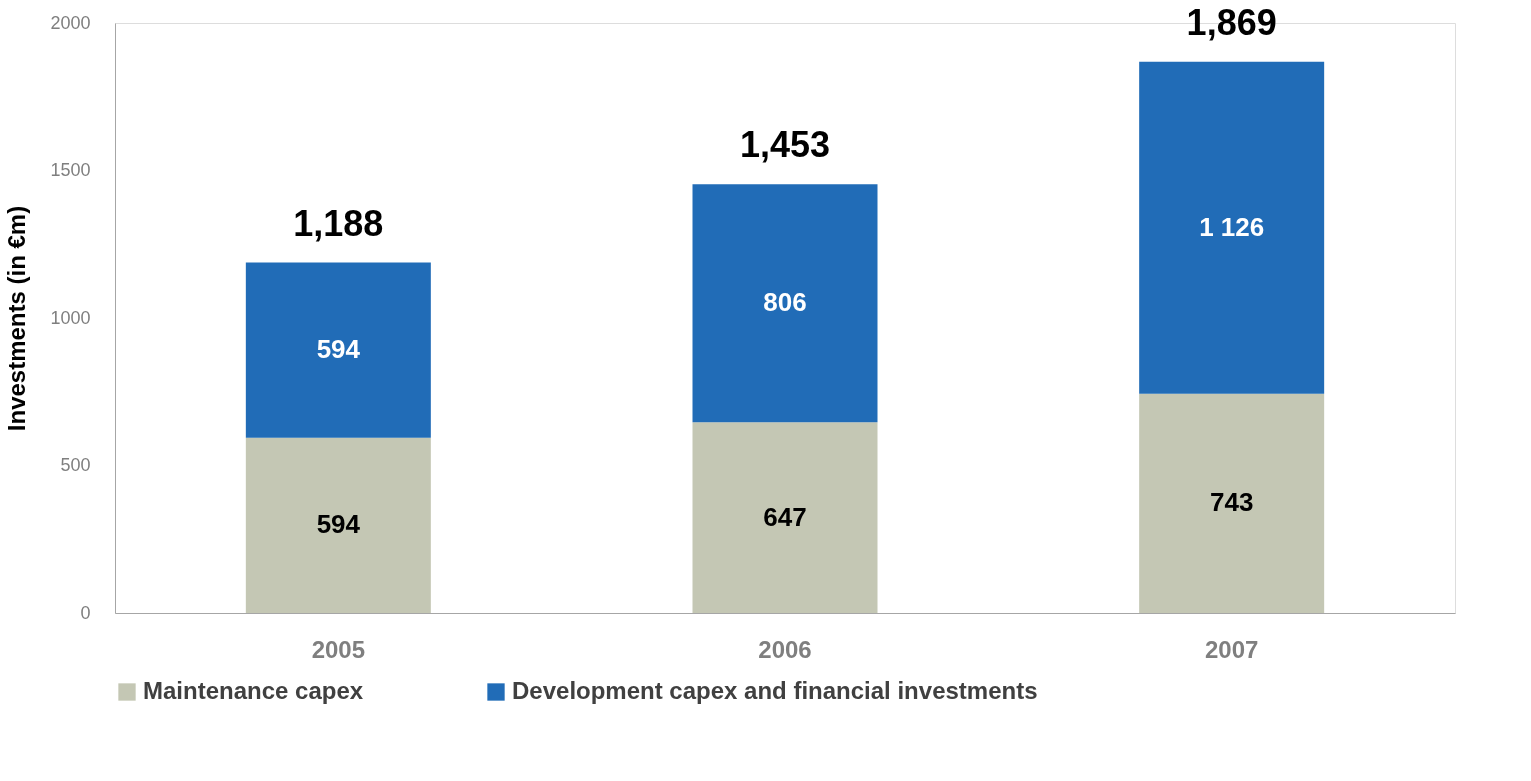 Image resolution: width=1531 pixels, height=781 pixels. What do you see at coordinates (70, 170) in the screenshot?
I see `y-tick-label: 1500` at bounding box center [70, 170].